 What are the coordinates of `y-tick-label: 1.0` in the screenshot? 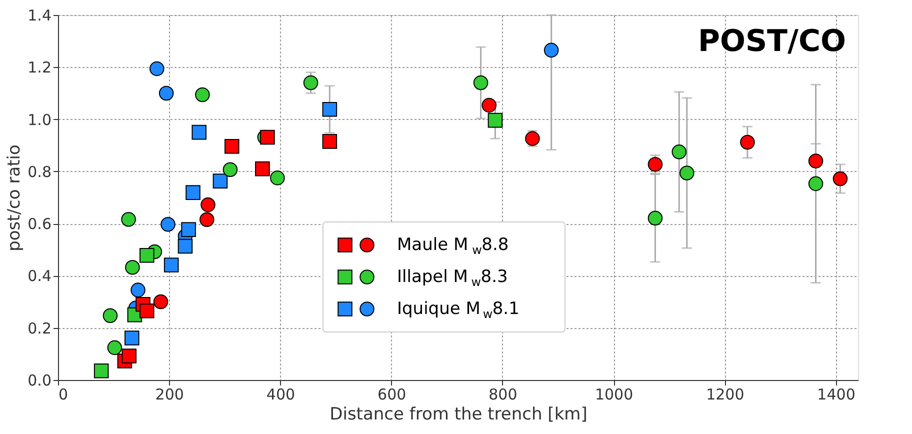 It's located at (40, 119).